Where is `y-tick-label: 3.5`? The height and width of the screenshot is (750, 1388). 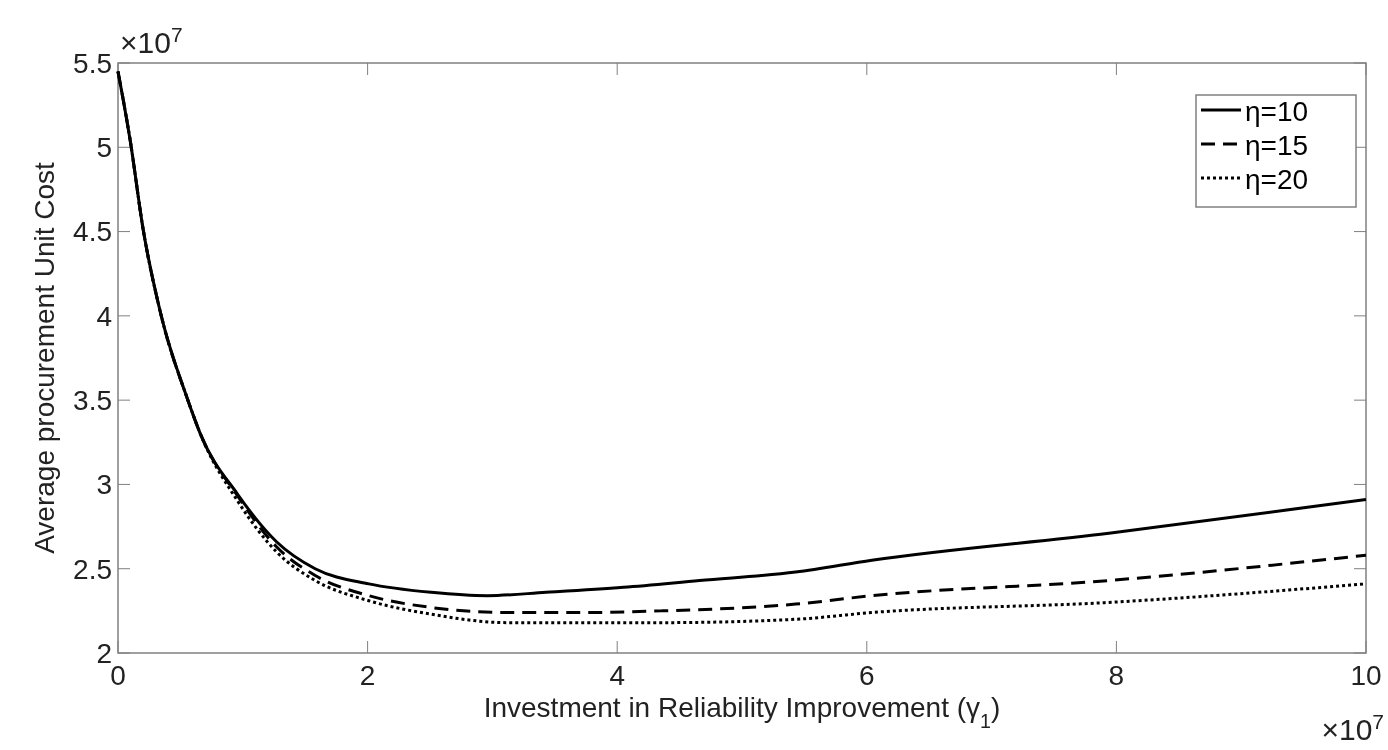
y-tick-label: 3.5 is located at coordinates (92, 400).